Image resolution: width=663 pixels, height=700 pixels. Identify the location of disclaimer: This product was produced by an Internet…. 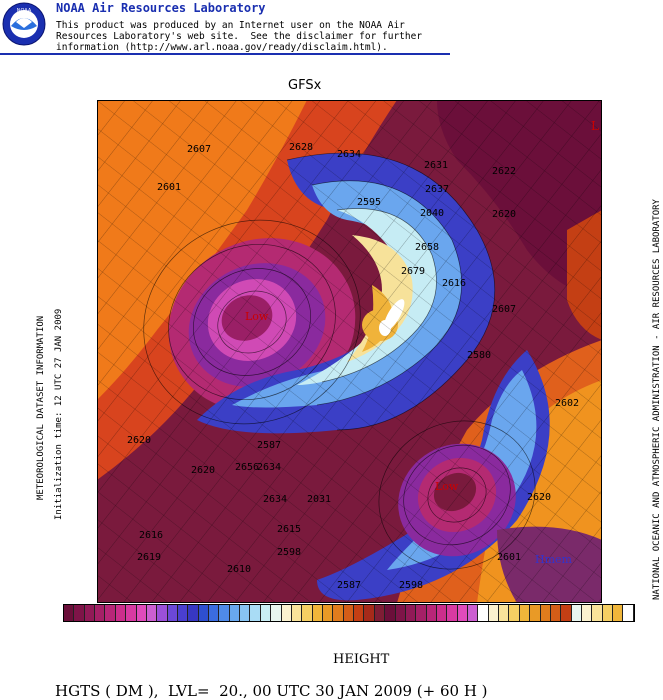
(239, 36).